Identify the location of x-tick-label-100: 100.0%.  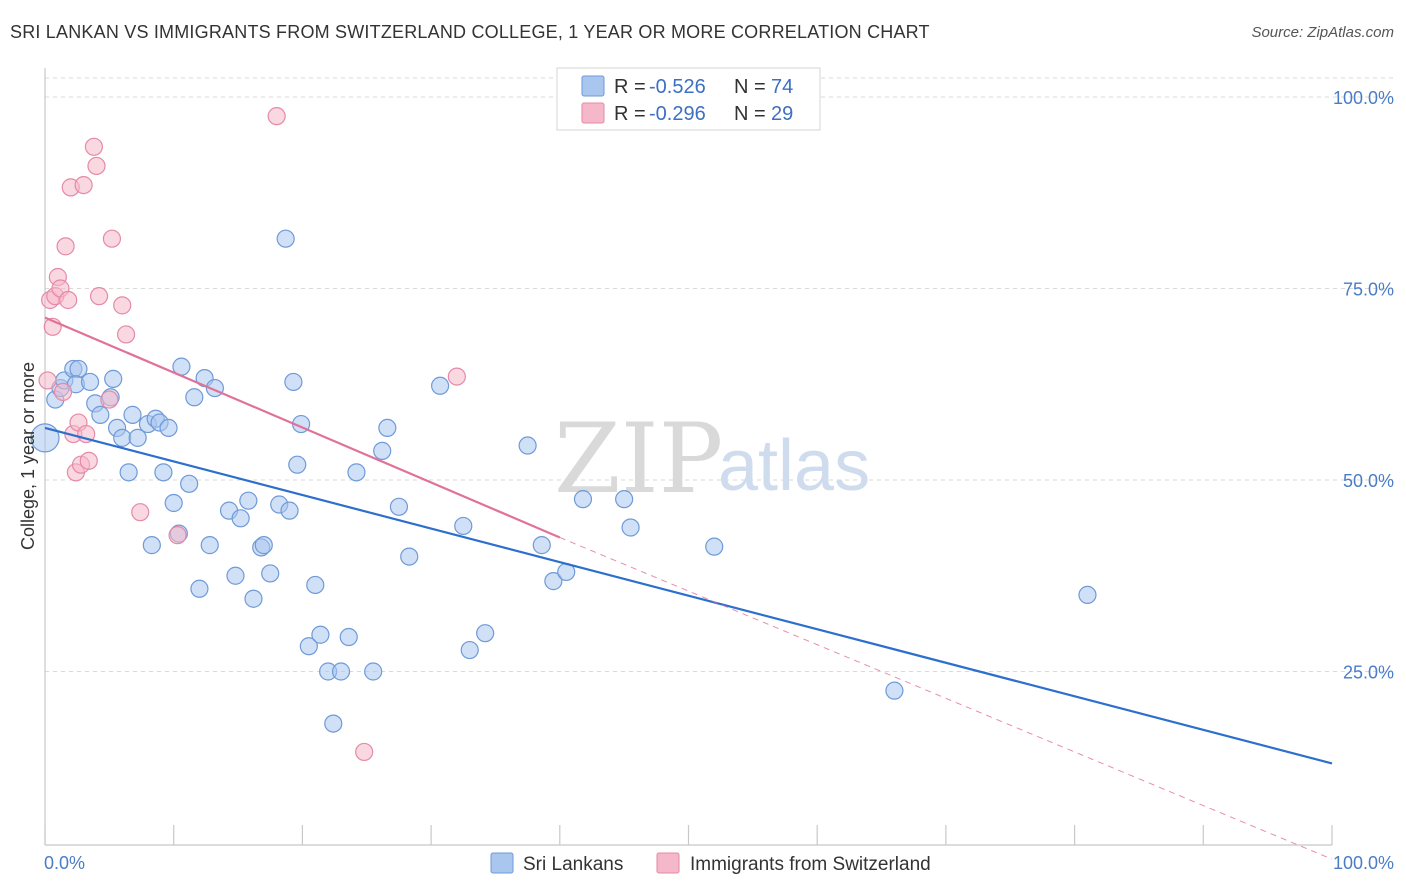
(1363, 863).